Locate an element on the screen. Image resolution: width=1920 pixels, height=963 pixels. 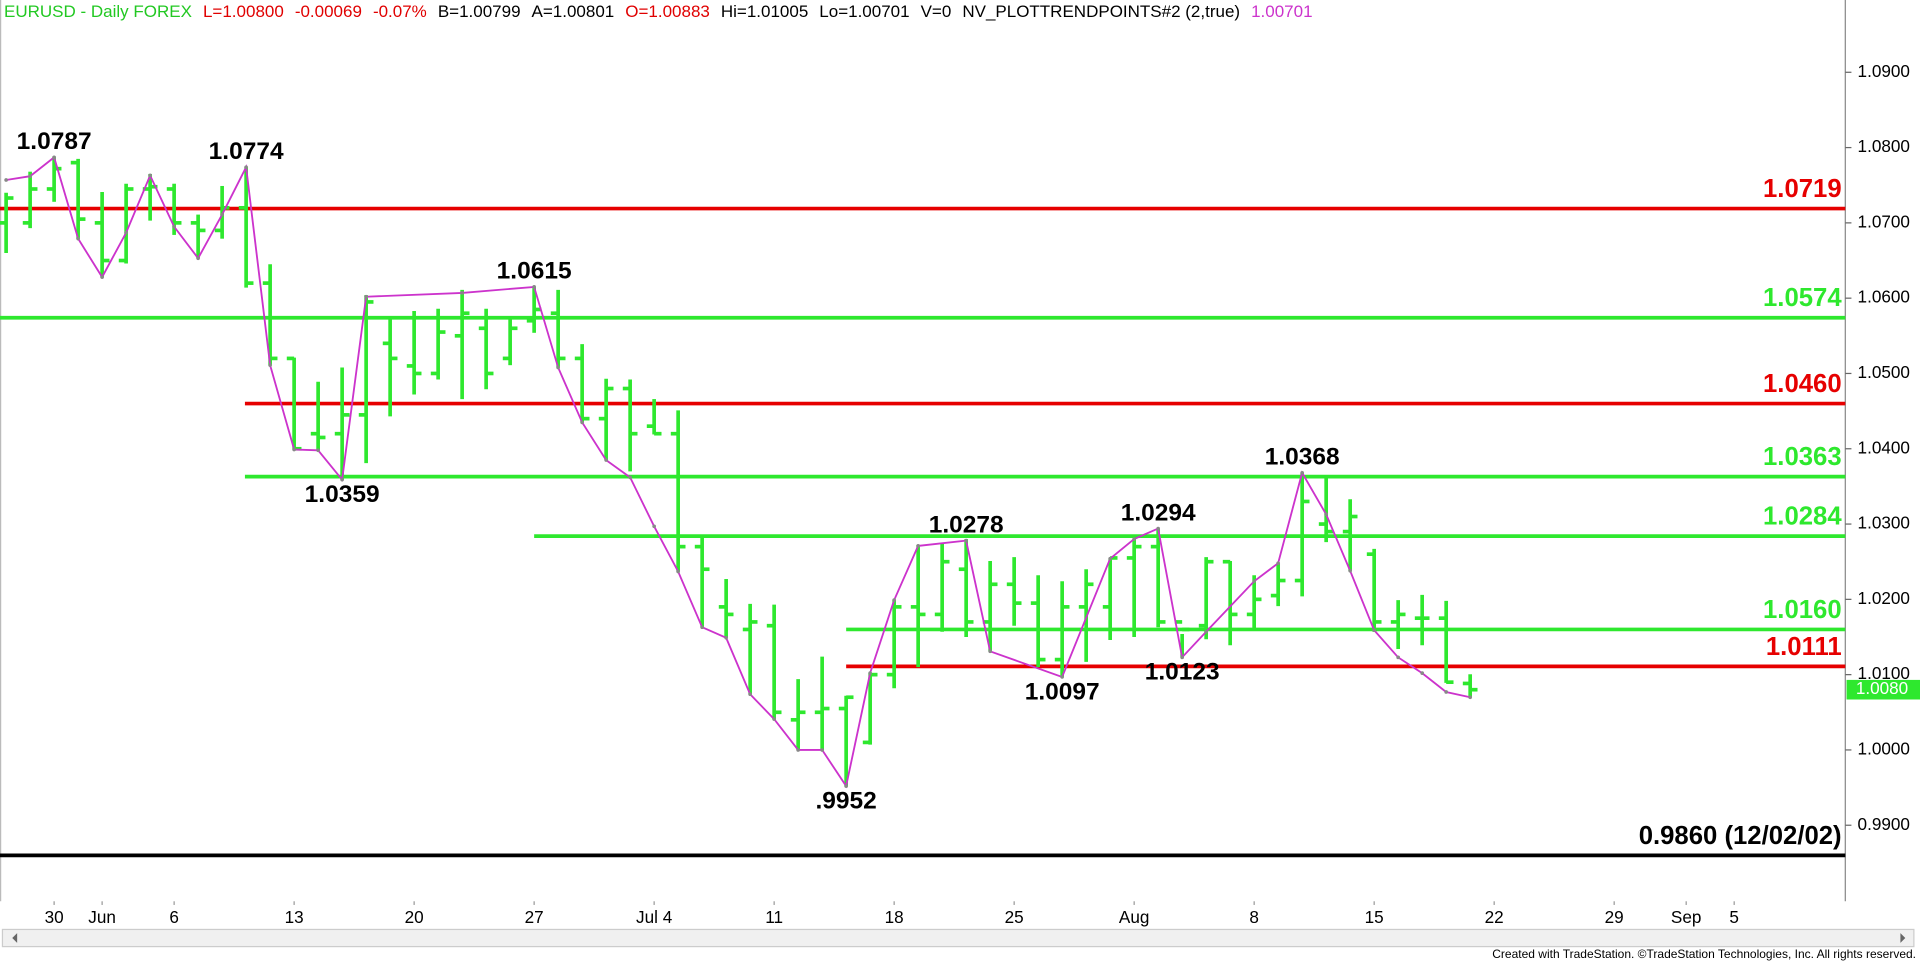
y-tick-label: 1.0800 is located at coordinates (1884, 146).